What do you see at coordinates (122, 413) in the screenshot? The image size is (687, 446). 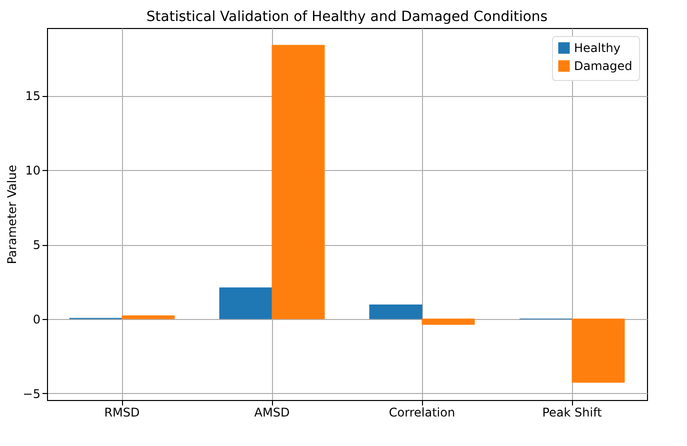 I see `x-tick-label: RMSD` at bounding box center [122, 413].